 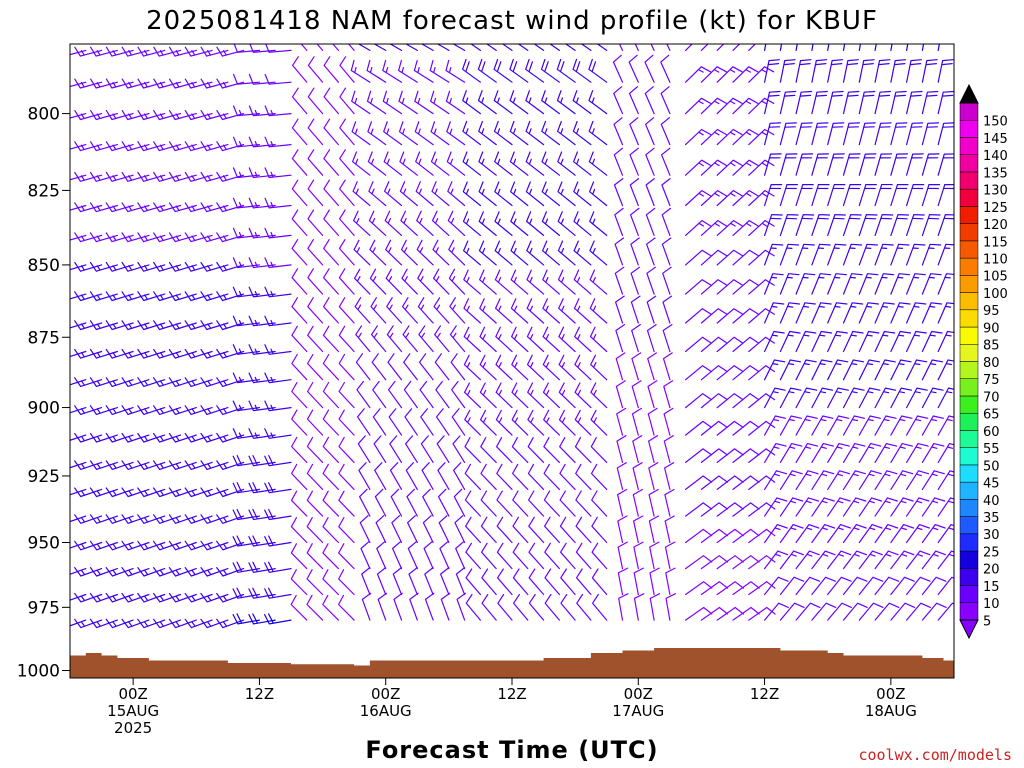 I want to click on colorbar-label: 65, so click(x=991, y=415).